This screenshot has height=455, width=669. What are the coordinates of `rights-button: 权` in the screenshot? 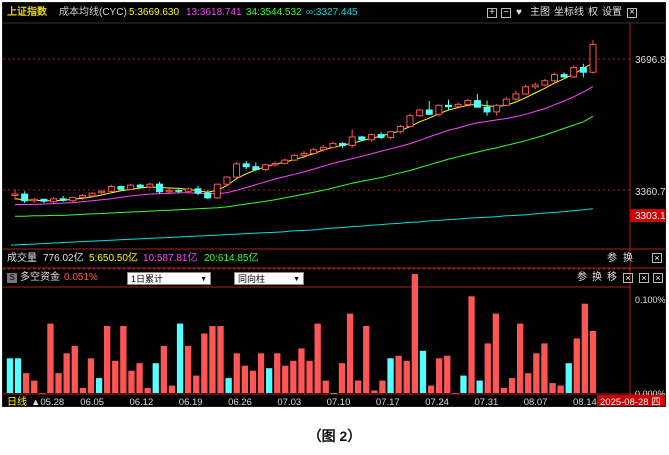 It's located at (593, 12).